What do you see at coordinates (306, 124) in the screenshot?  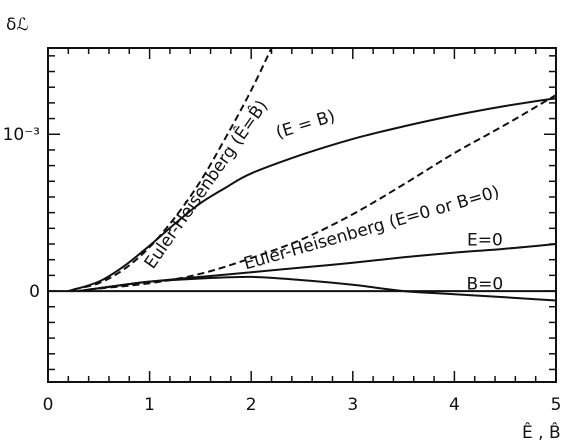 I see `curve-label: (E = B)` at bounding box center [306, 124].